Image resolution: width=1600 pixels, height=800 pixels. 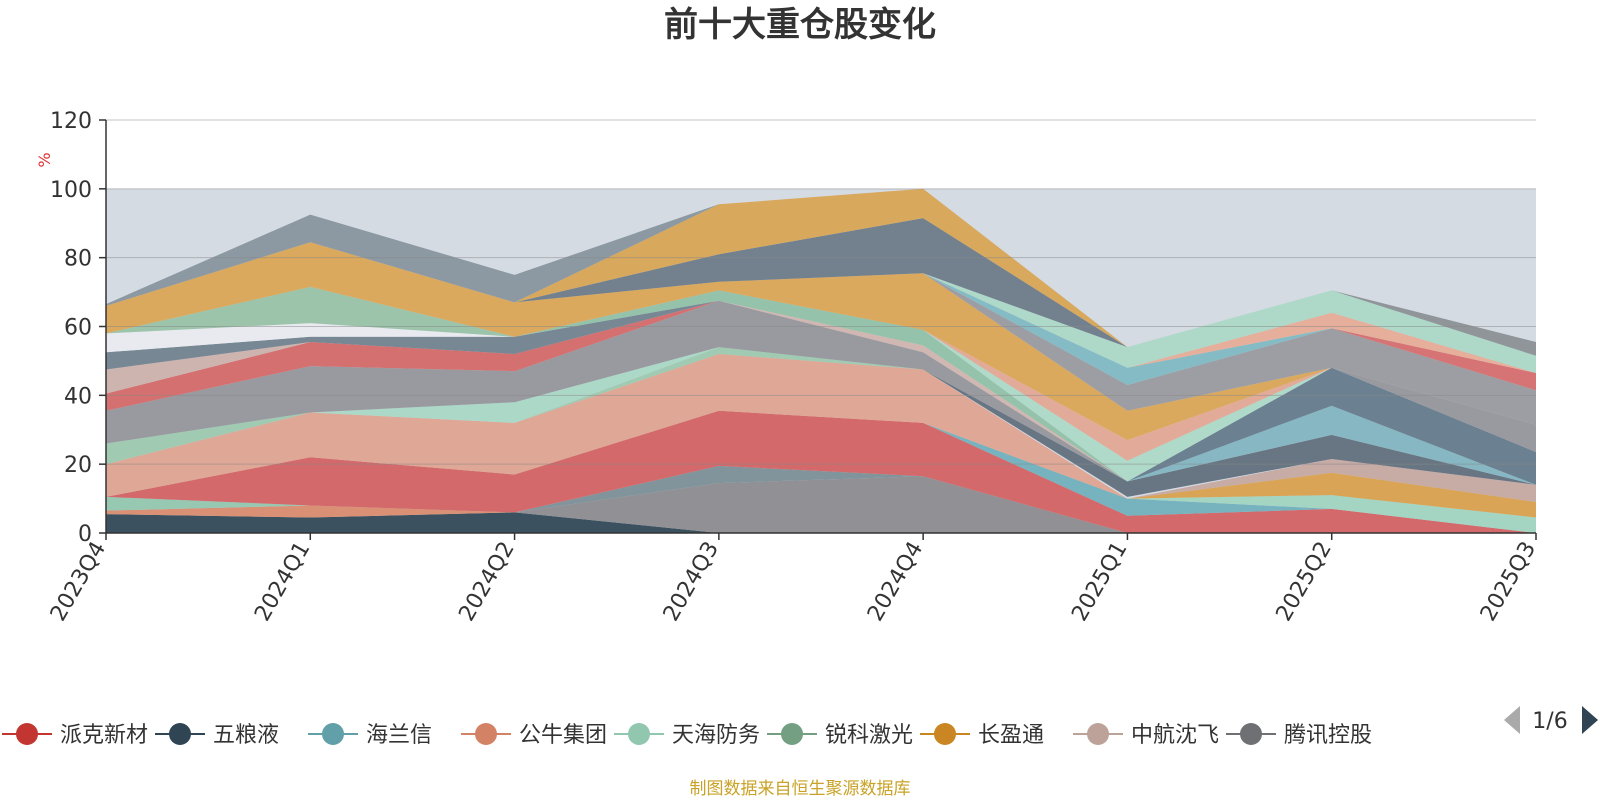 I want to click on y-tick-label: 20, so click(x=78, y=465).